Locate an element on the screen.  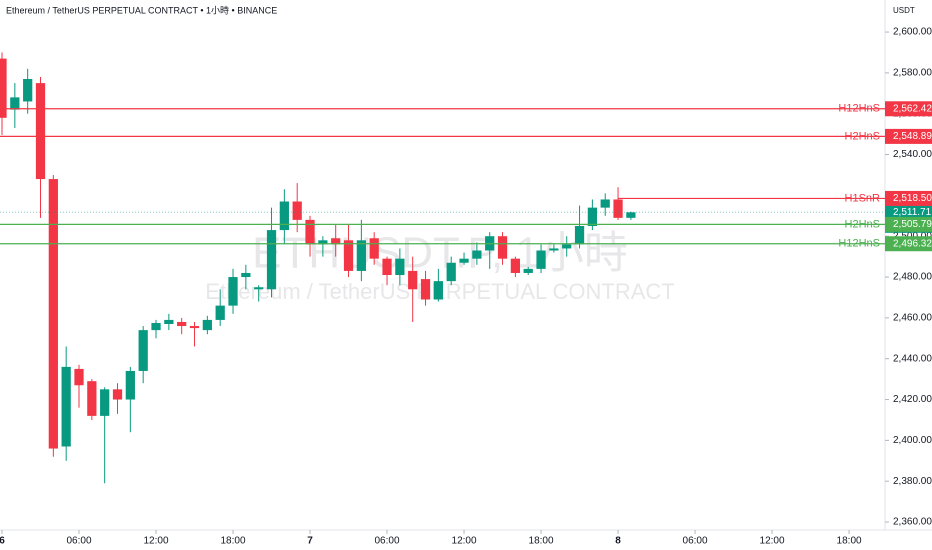
last-price-label: 2,511.71 is located at coordinates (912, 212).